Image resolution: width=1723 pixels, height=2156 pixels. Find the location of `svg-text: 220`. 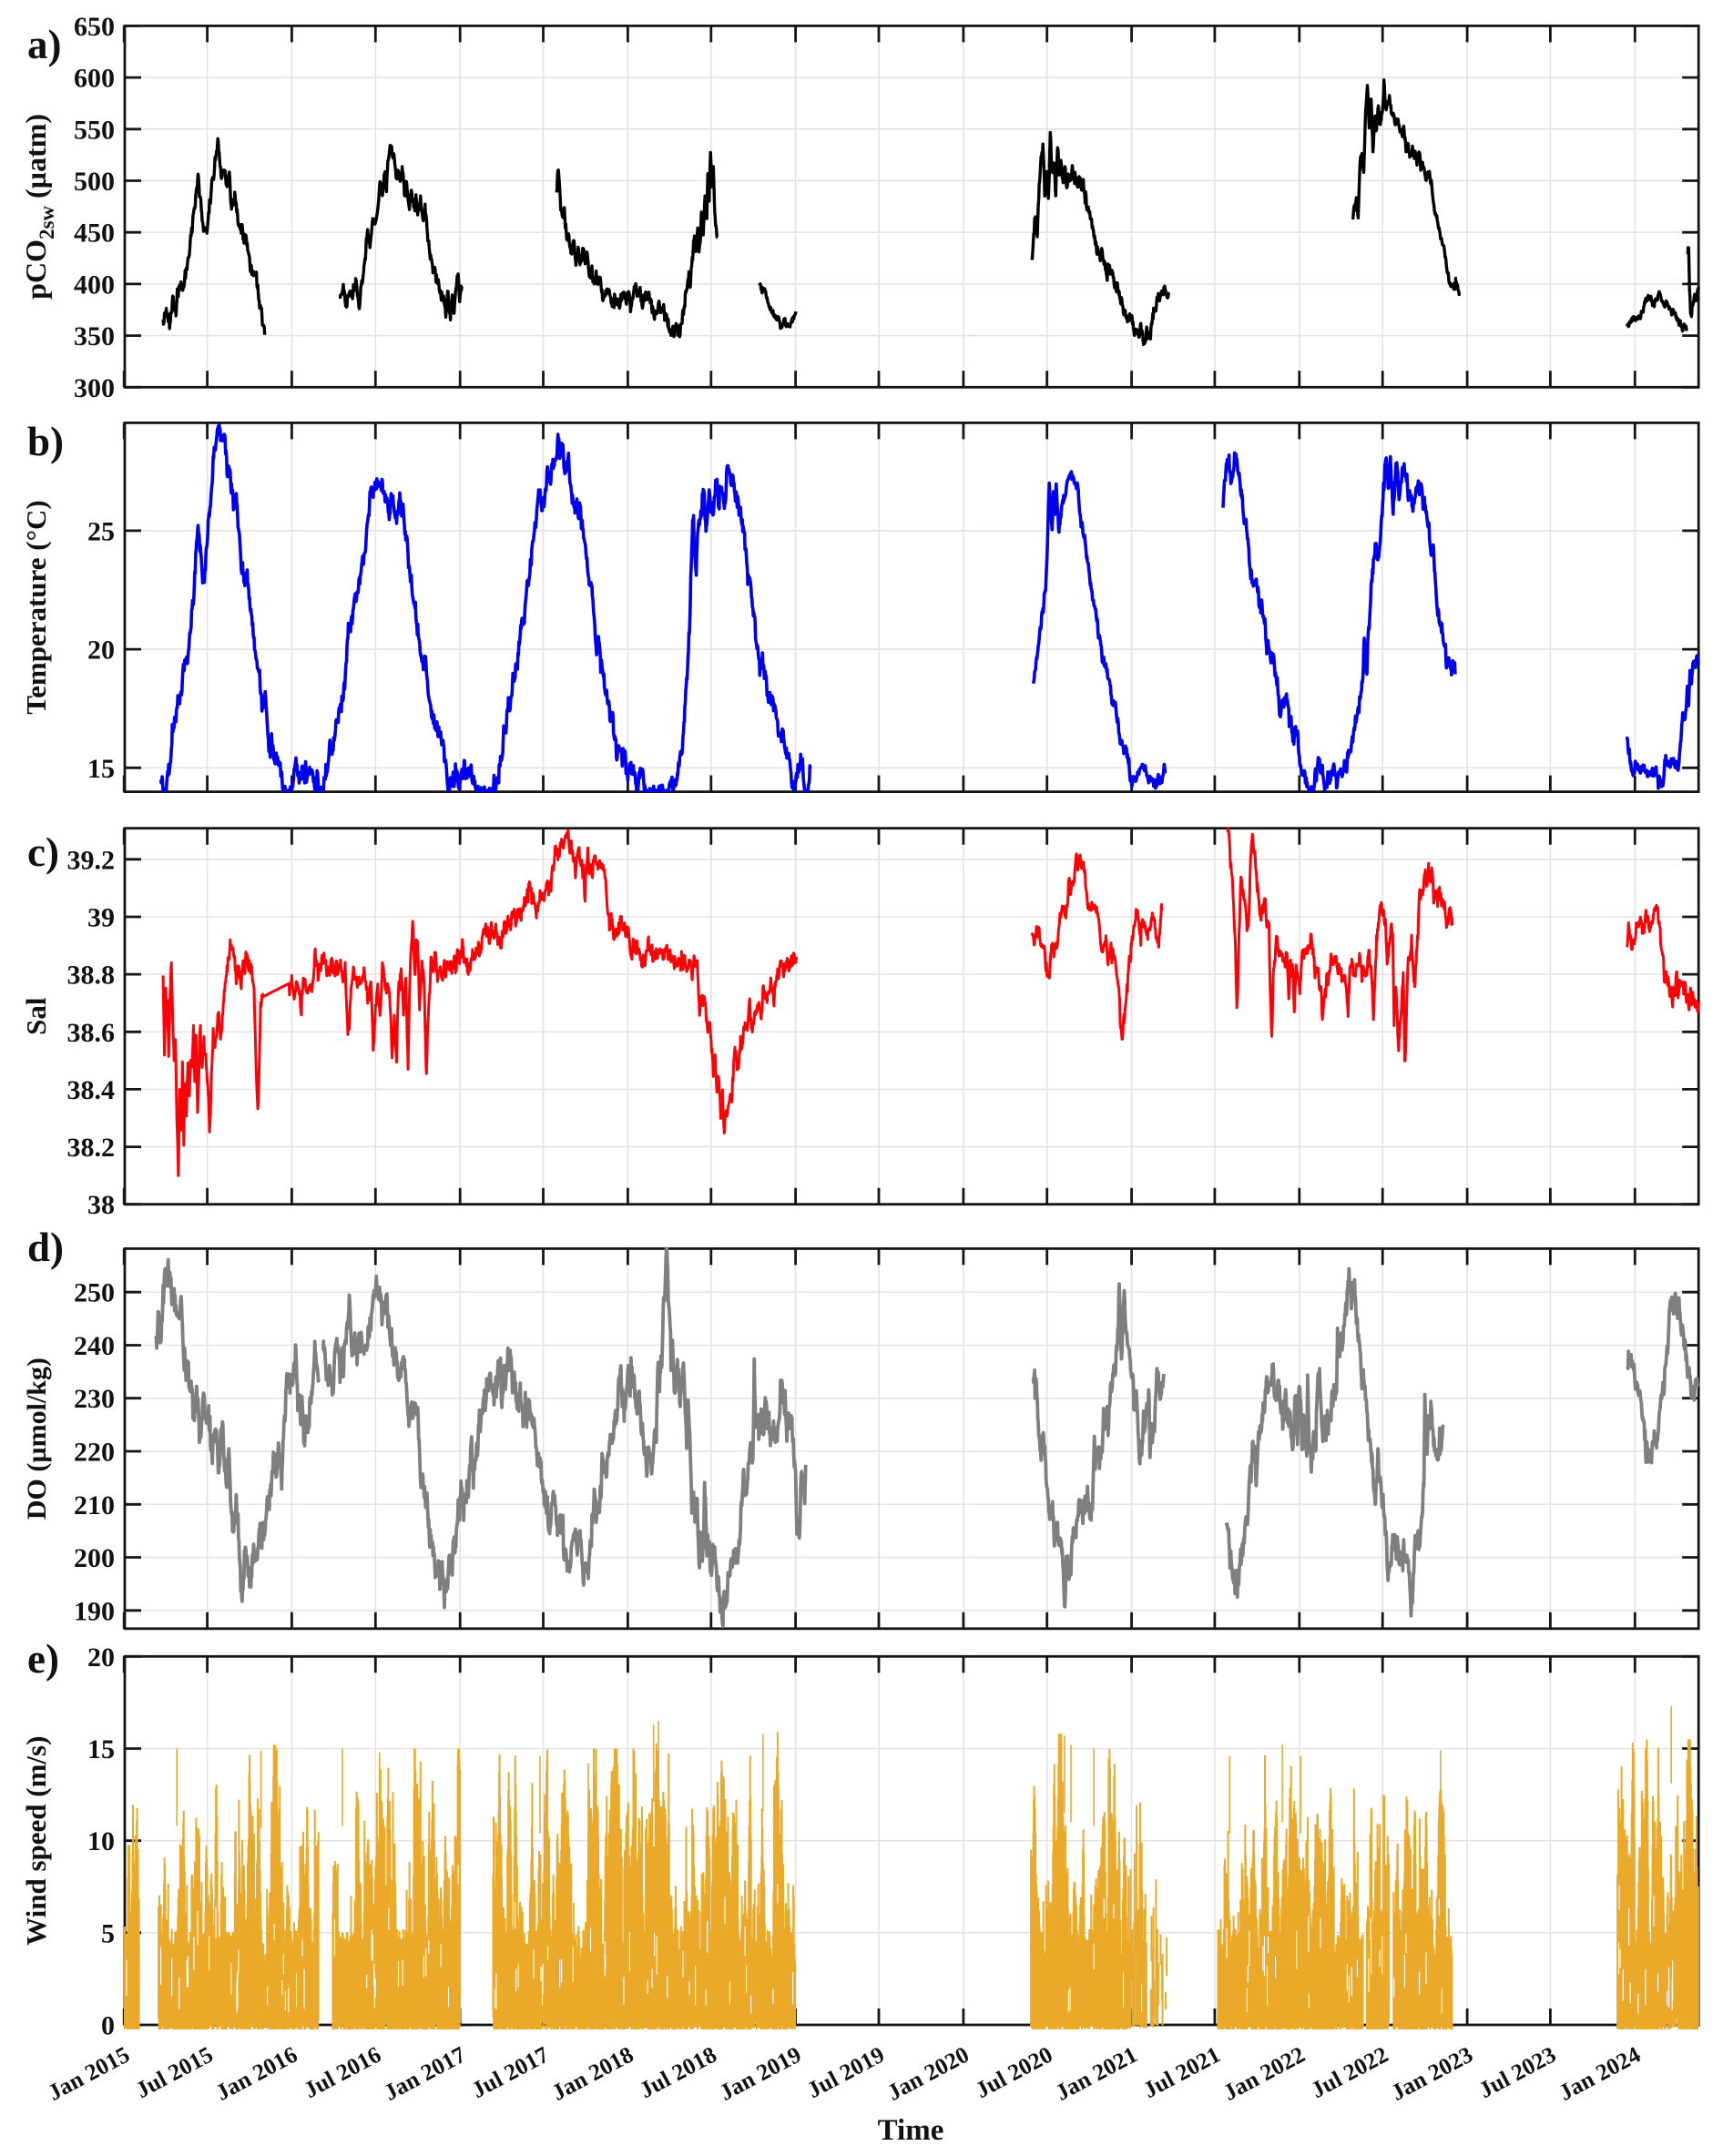

svg-text: 220 is located at coordinates (94, 1453).